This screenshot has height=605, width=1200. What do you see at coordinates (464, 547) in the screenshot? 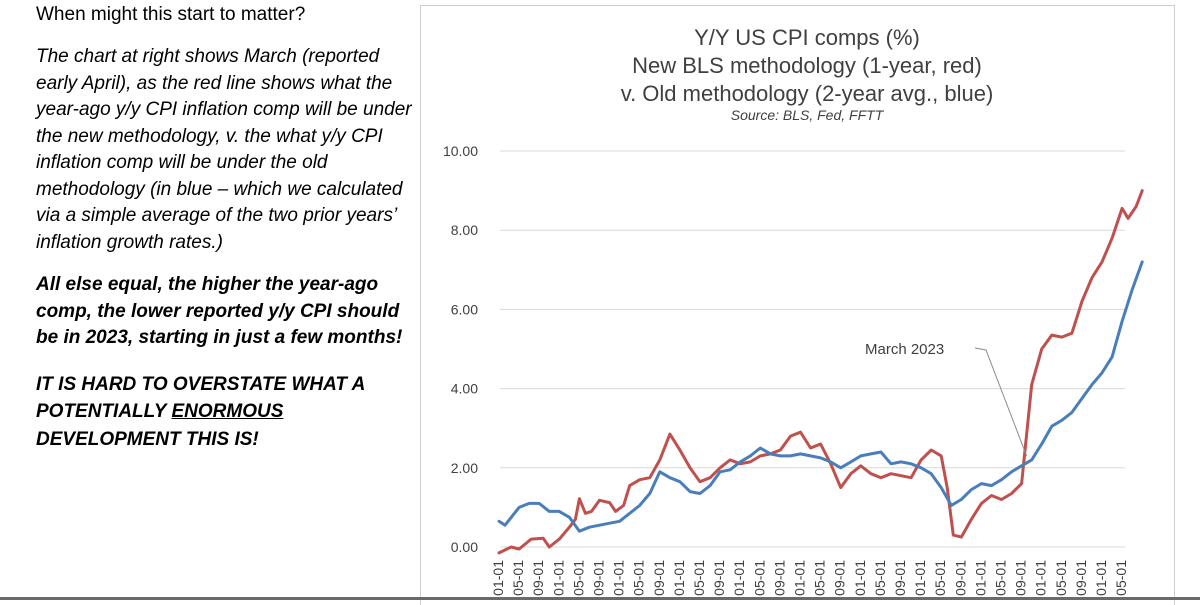
I see `y-tick-label: 0.00` at bounding box center [464, 547].